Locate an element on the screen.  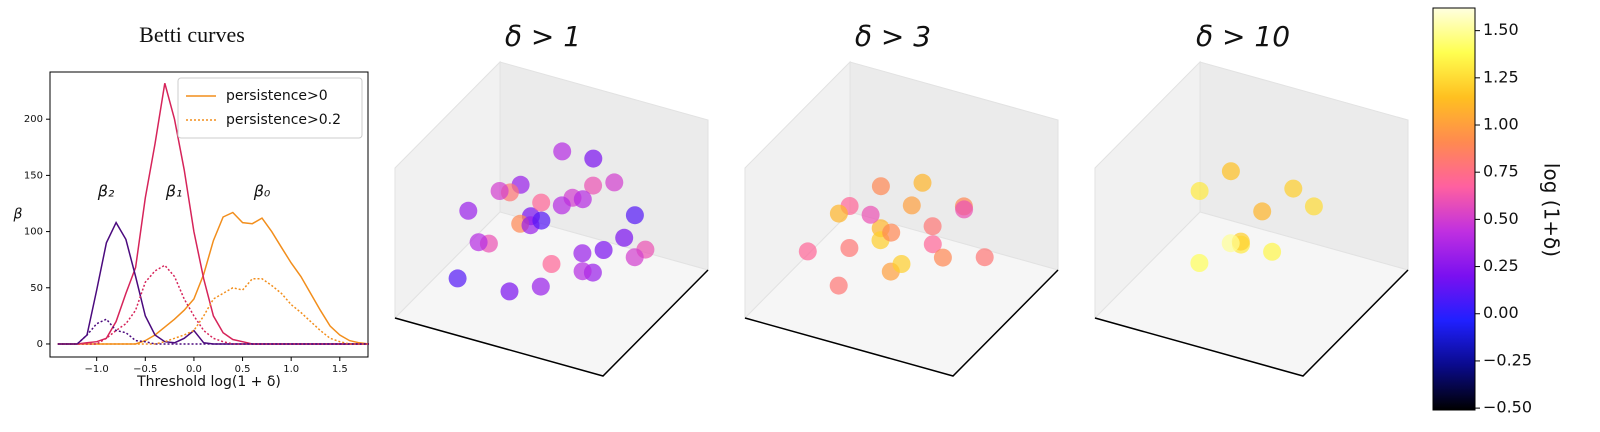
x-tick-label: −1.0 is located at coordinates (97, 369).